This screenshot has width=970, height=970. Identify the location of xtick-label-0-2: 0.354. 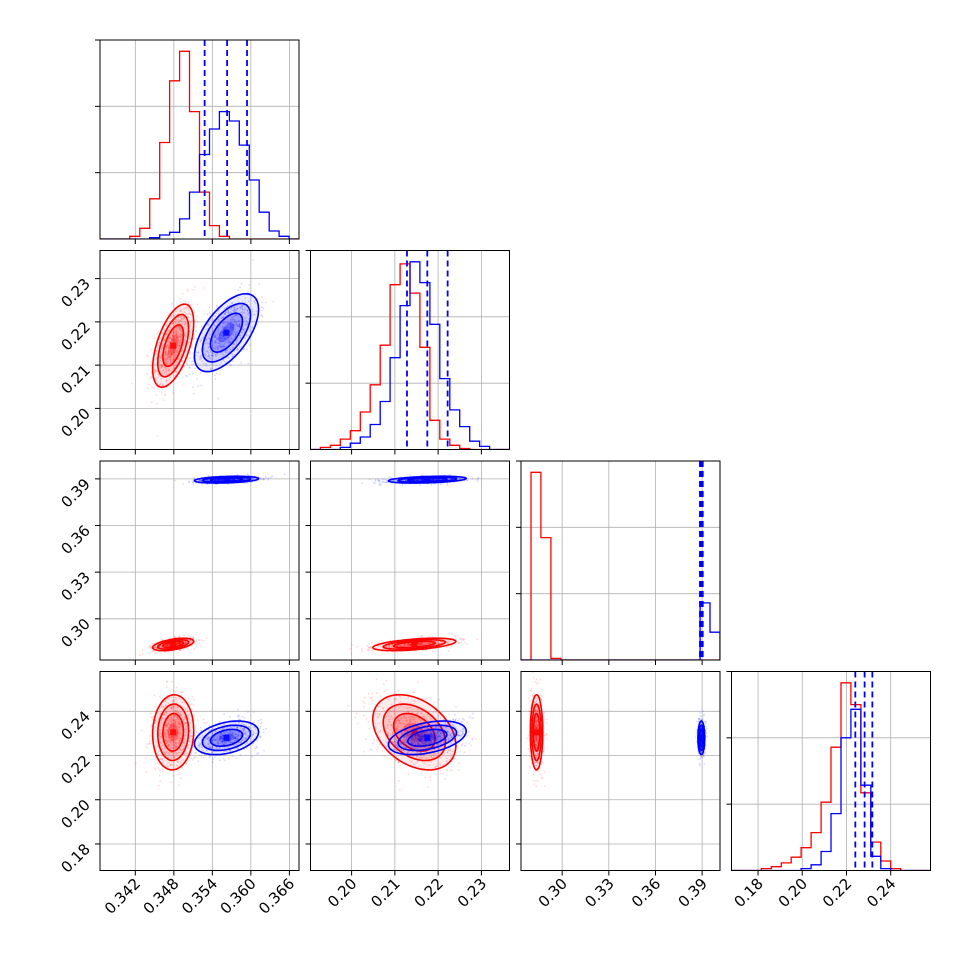
(199, 896).